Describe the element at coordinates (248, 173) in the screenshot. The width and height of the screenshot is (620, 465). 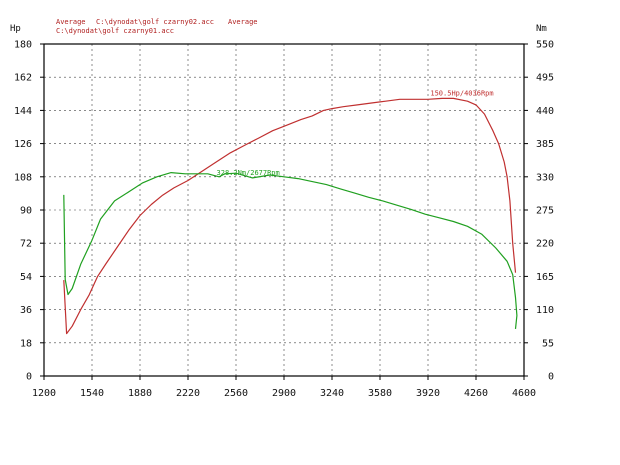
I see `torque-peak-label: 328.2Nm/2677Rpm` at that location.